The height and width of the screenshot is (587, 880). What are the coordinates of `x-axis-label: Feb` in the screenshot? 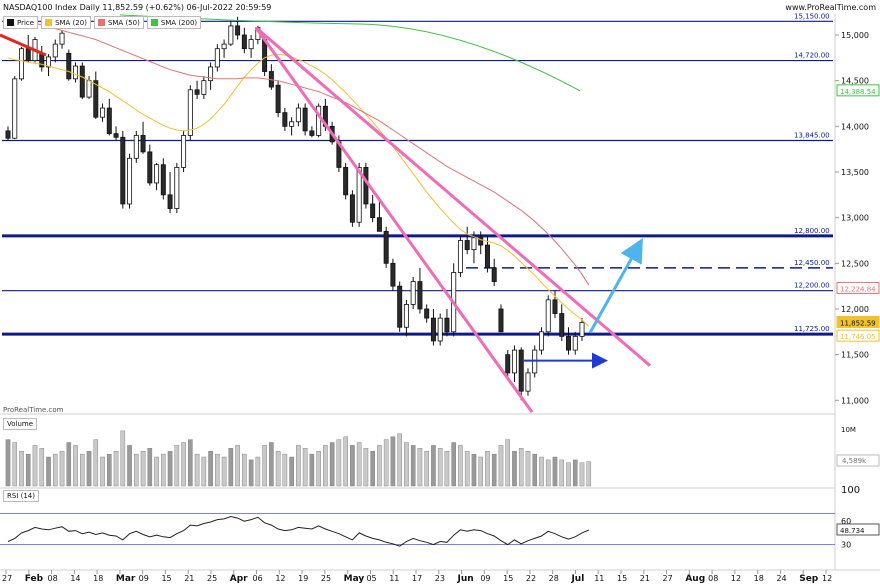 It's located at (34, 579).